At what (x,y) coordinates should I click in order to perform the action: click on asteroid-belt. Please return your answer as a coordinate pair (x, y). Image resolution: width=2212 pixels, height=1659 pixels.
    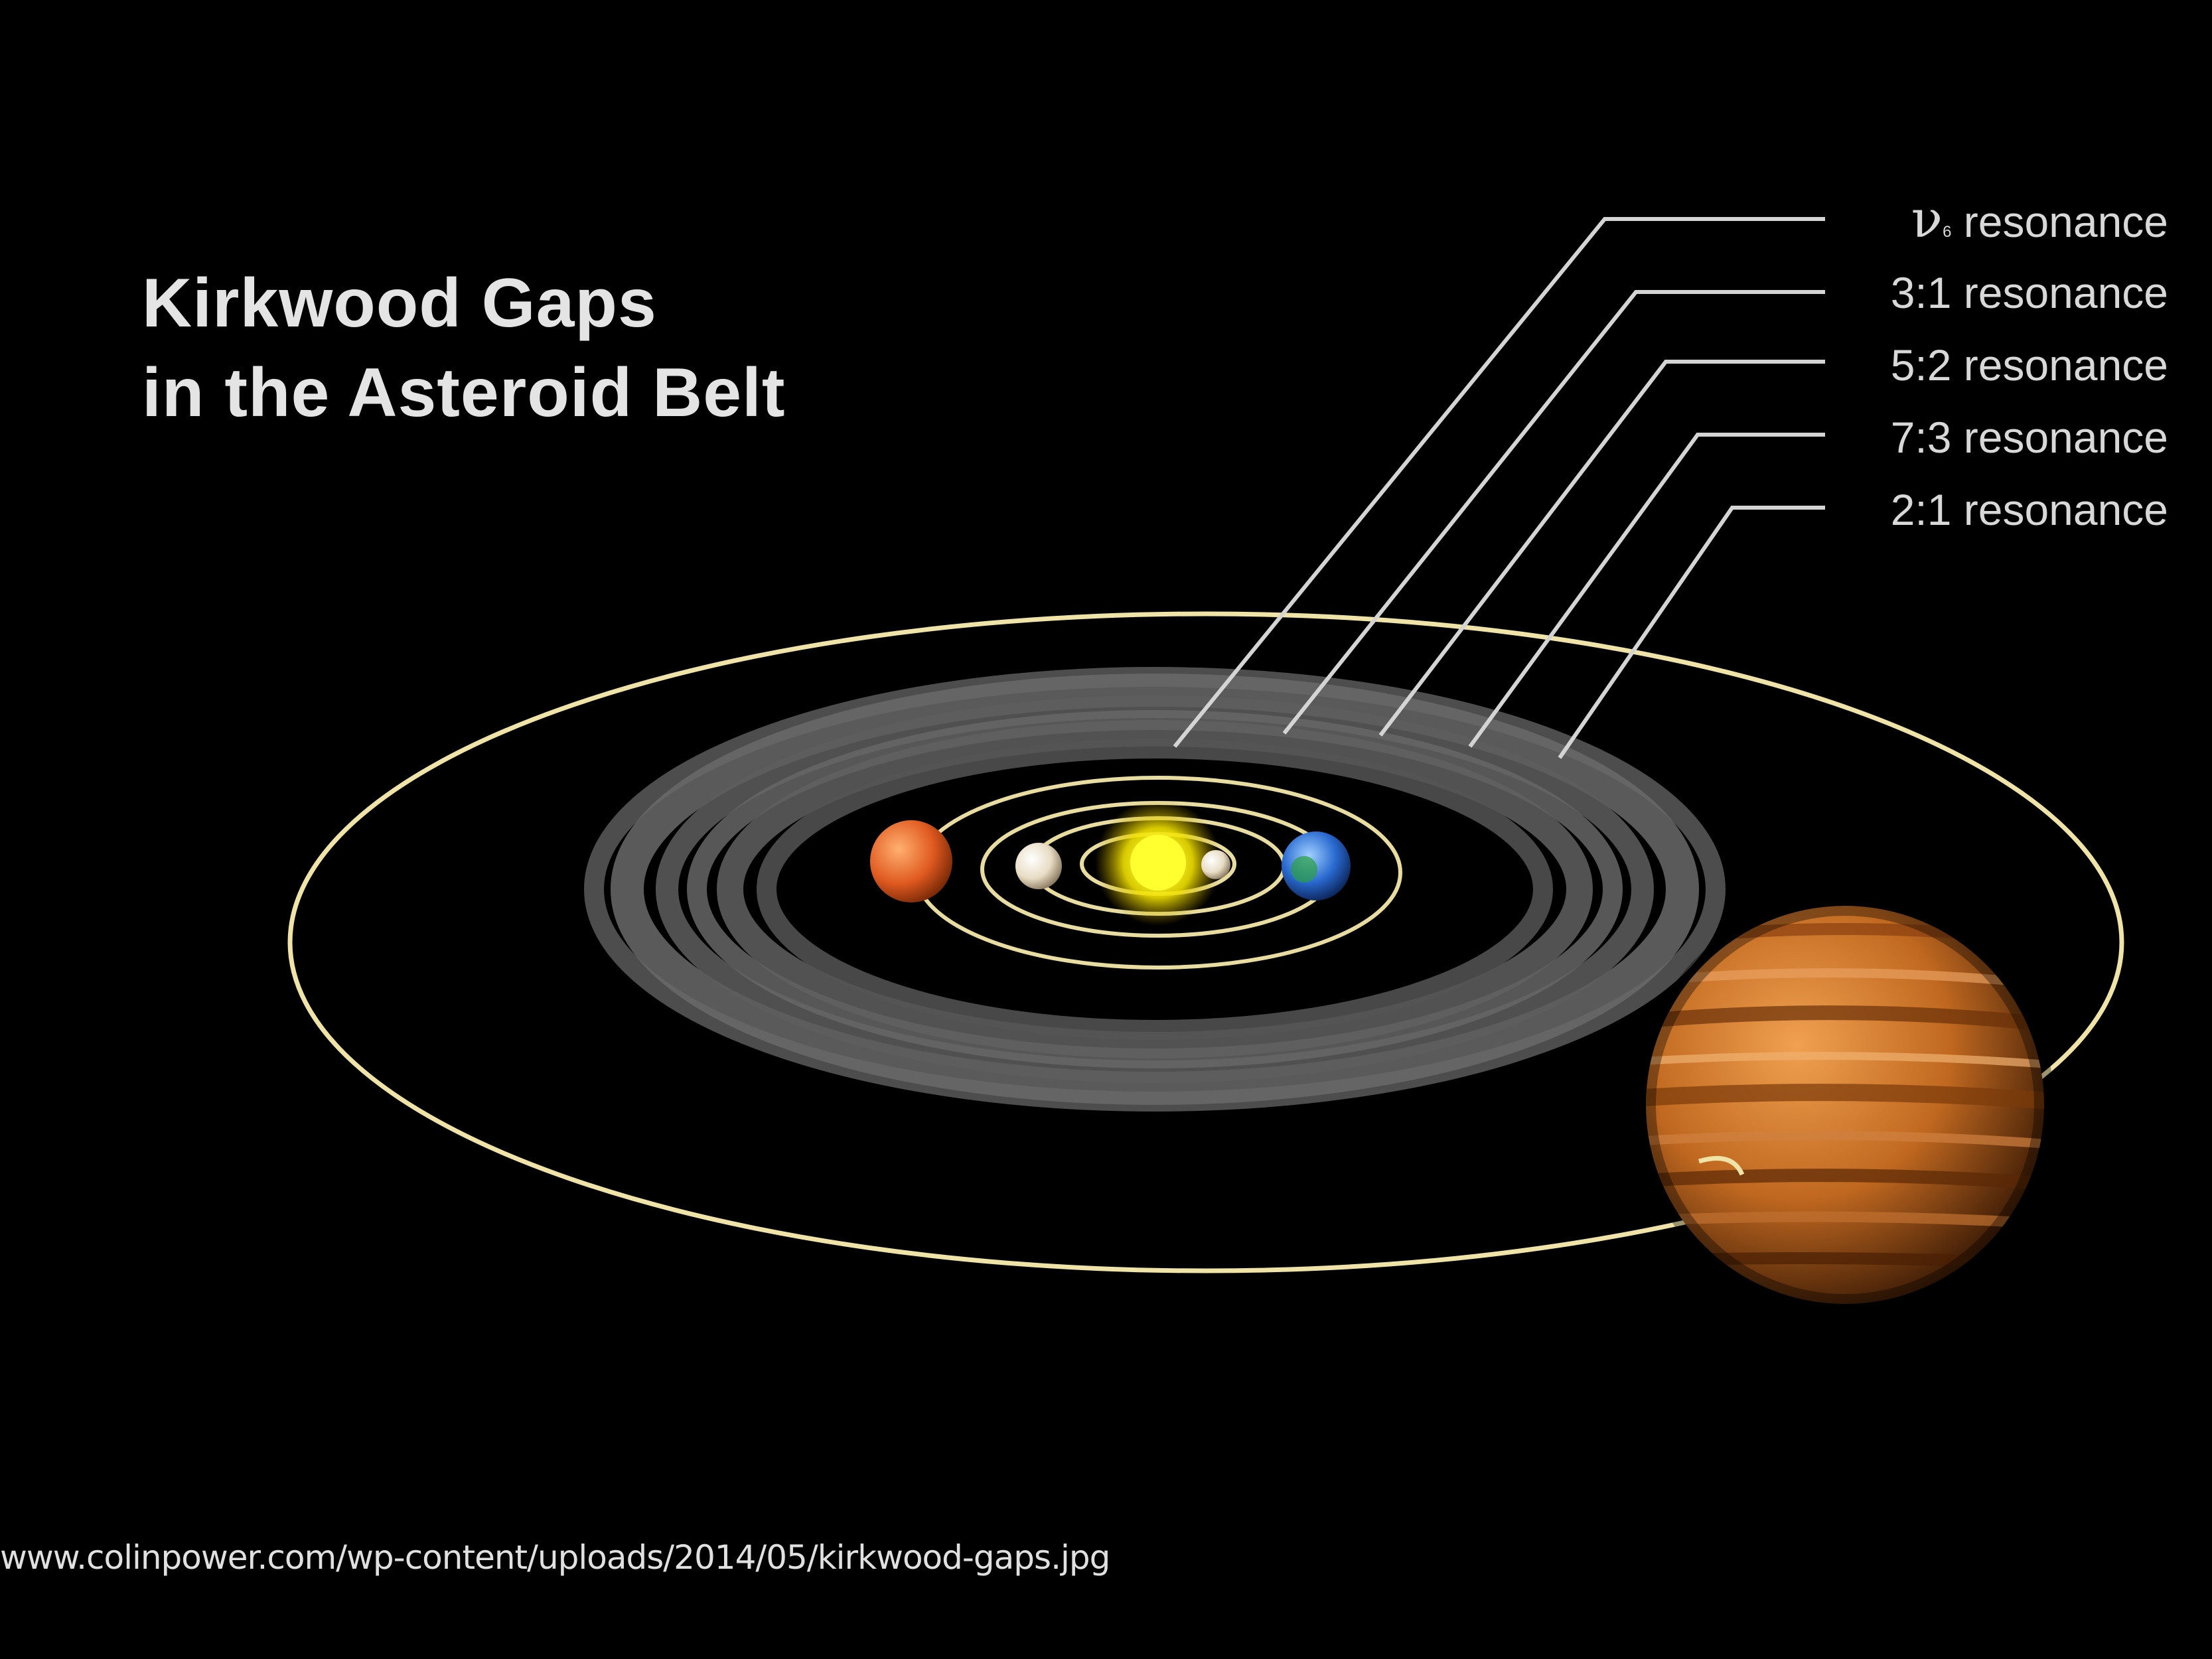
    Looking at the image, I should click on (1155, 889).